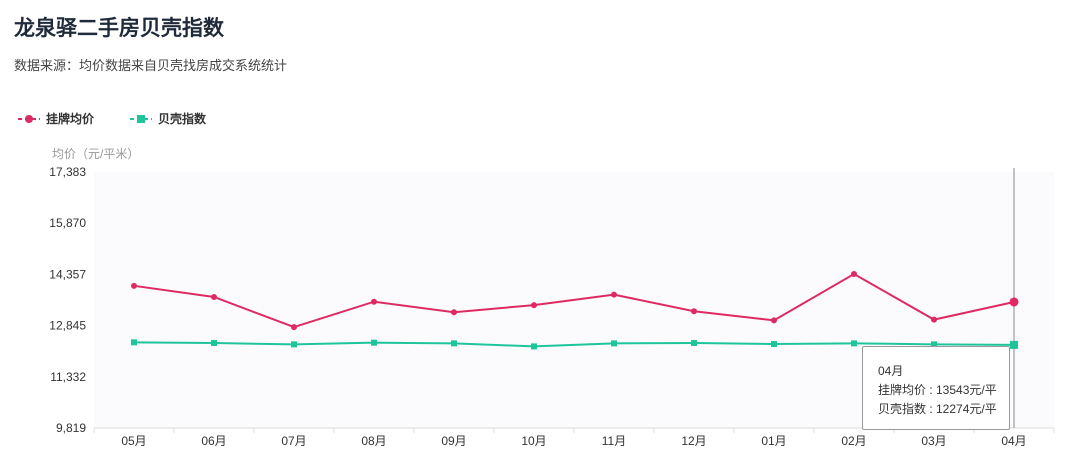 The height and width of the screenshot is (463, 1066). I want to click on x-tick-label: 05月, so click(133, 441).